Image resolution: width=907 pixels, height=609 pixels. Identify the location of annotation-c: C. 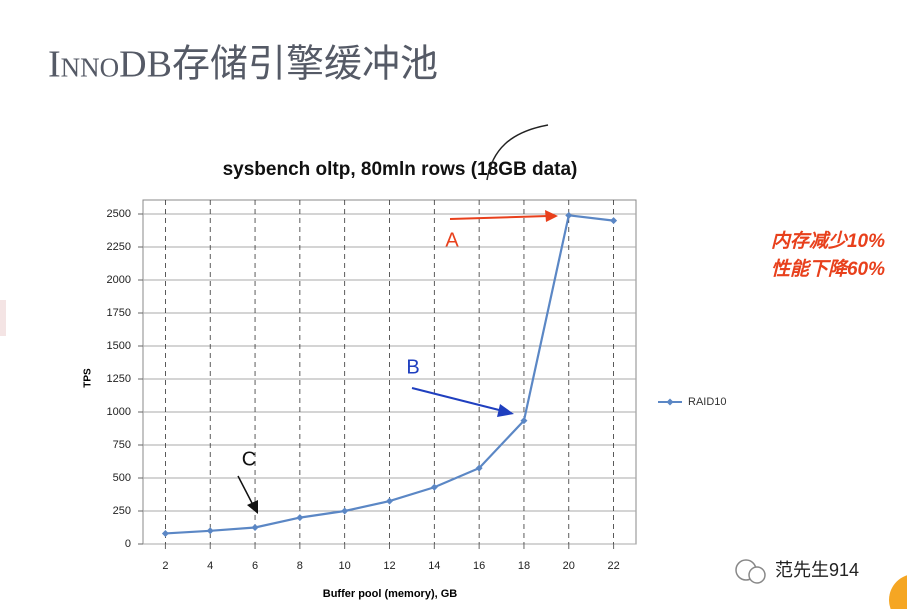
(247, 481).